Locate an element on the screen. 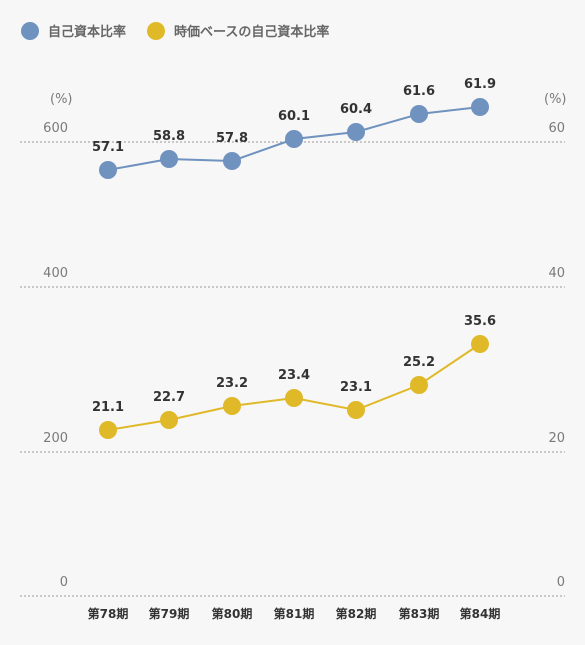 This screenshot has height=645, width=585. category-label: 第80期 is located at coordinates (232, 613).